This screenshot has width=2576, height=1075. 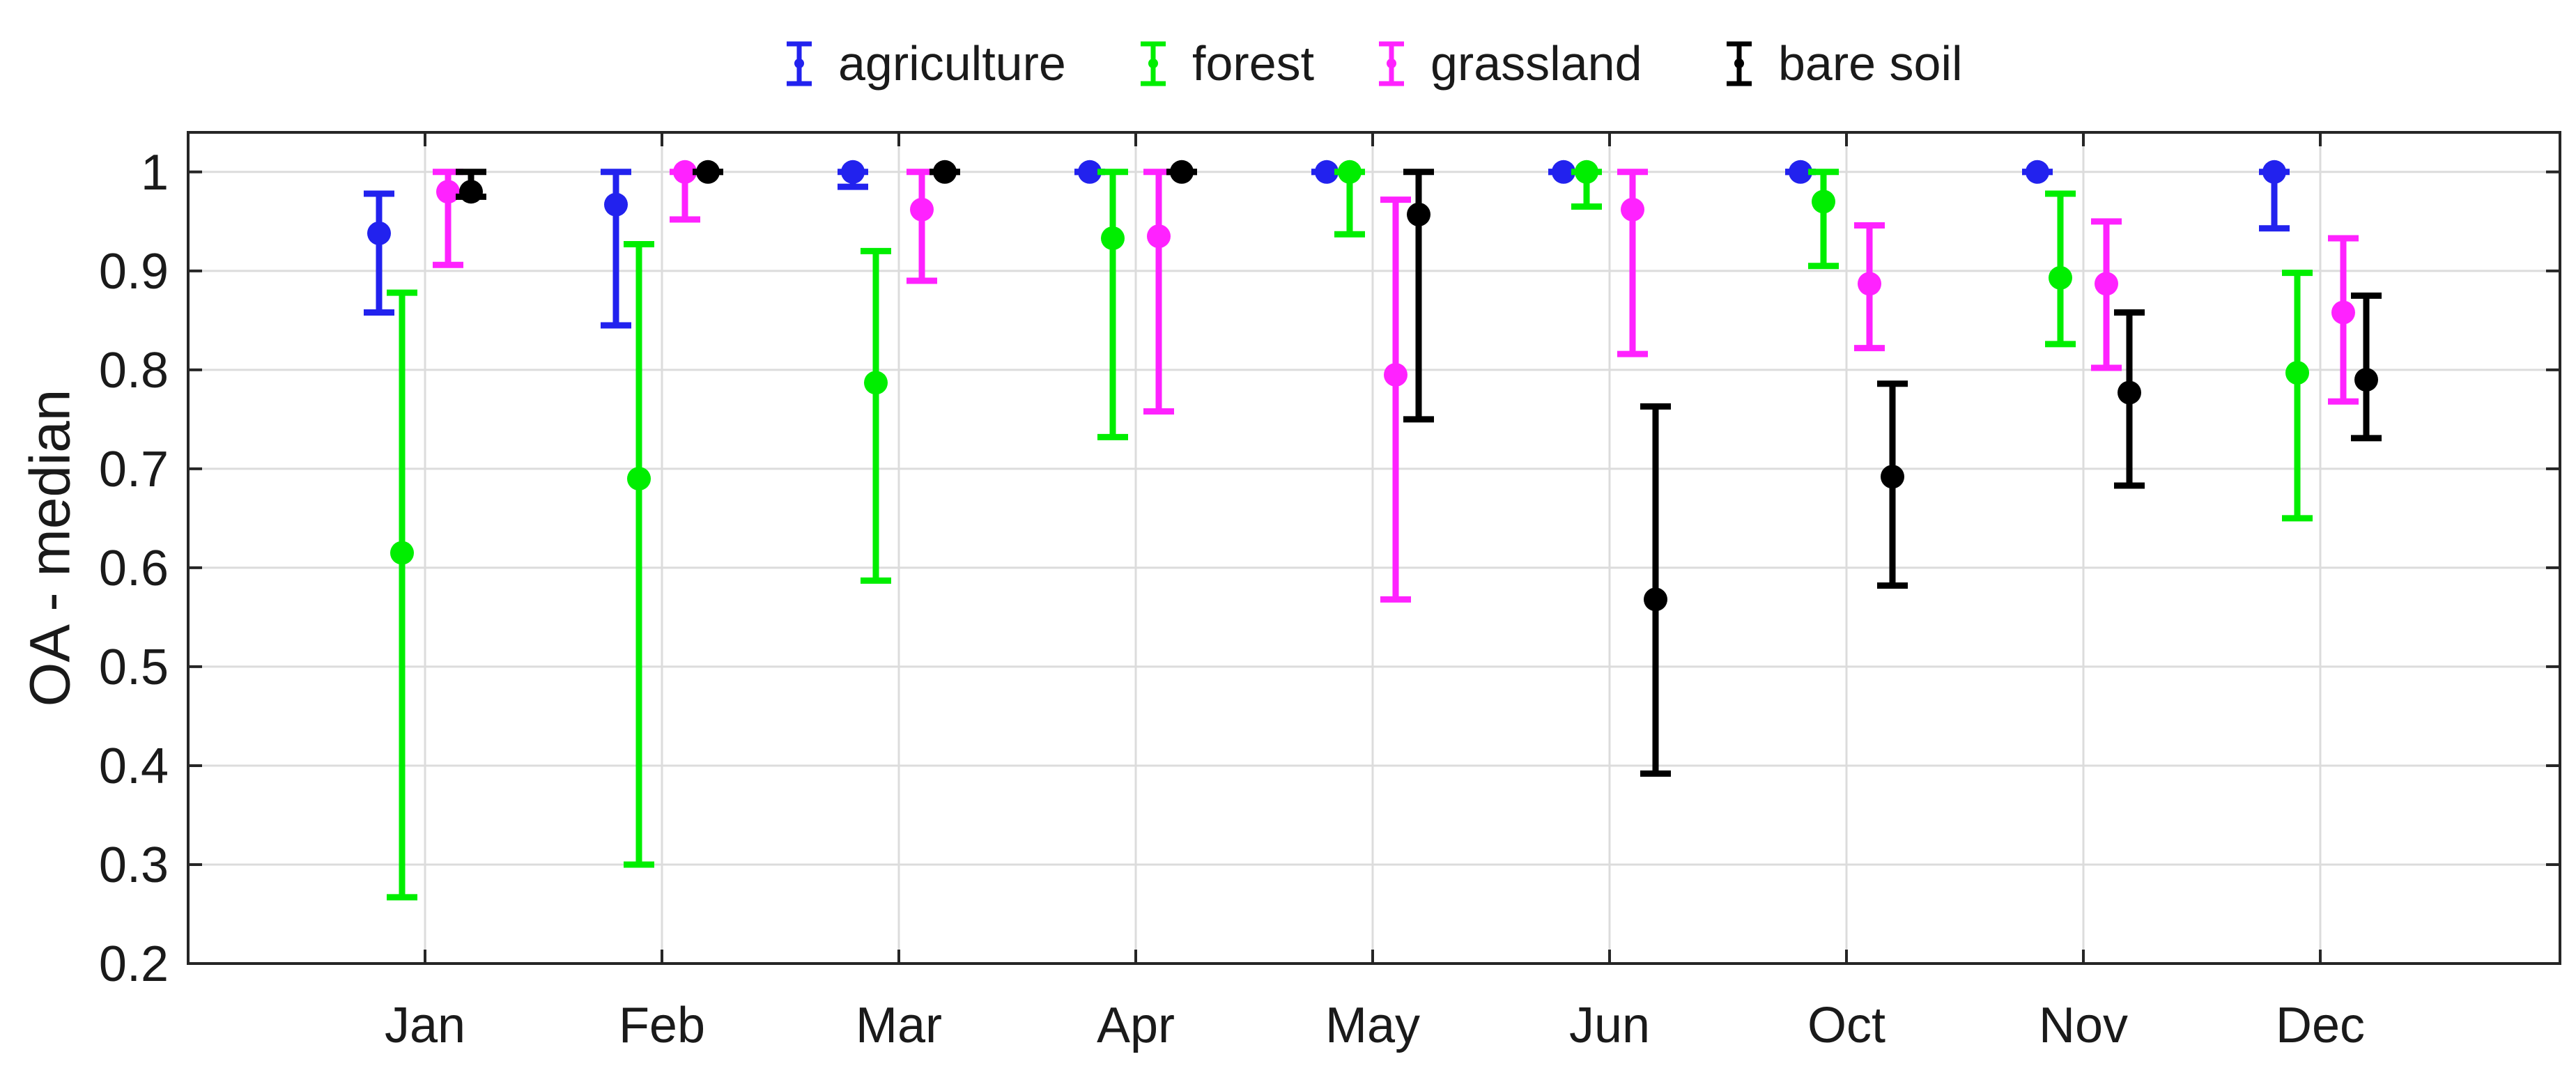 I want to click on y-tick-label: 0.2, so click(x=134, y=964).